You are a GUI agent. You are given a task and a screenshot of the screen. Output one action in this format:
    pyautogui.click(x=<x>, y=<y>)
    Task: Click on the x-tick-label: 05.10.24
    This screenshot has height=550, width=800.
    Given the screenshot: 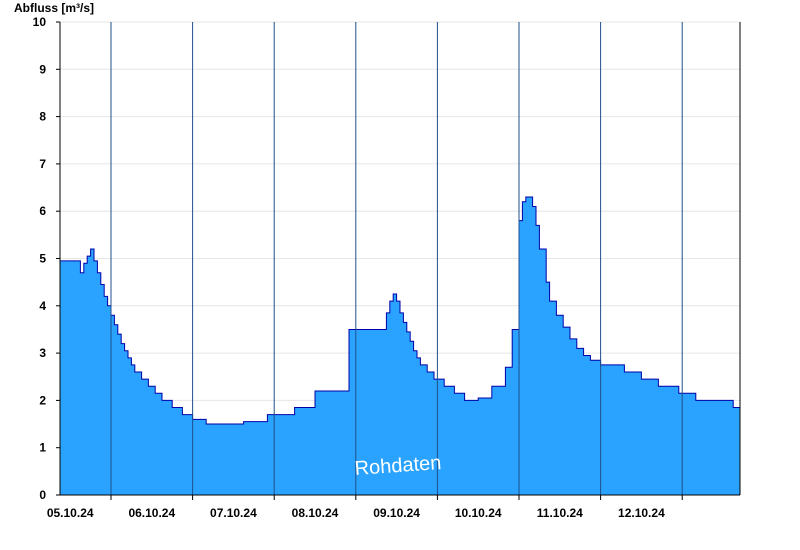 What is the action you would take?
    pyautogui.click(x=70, y=513)
    